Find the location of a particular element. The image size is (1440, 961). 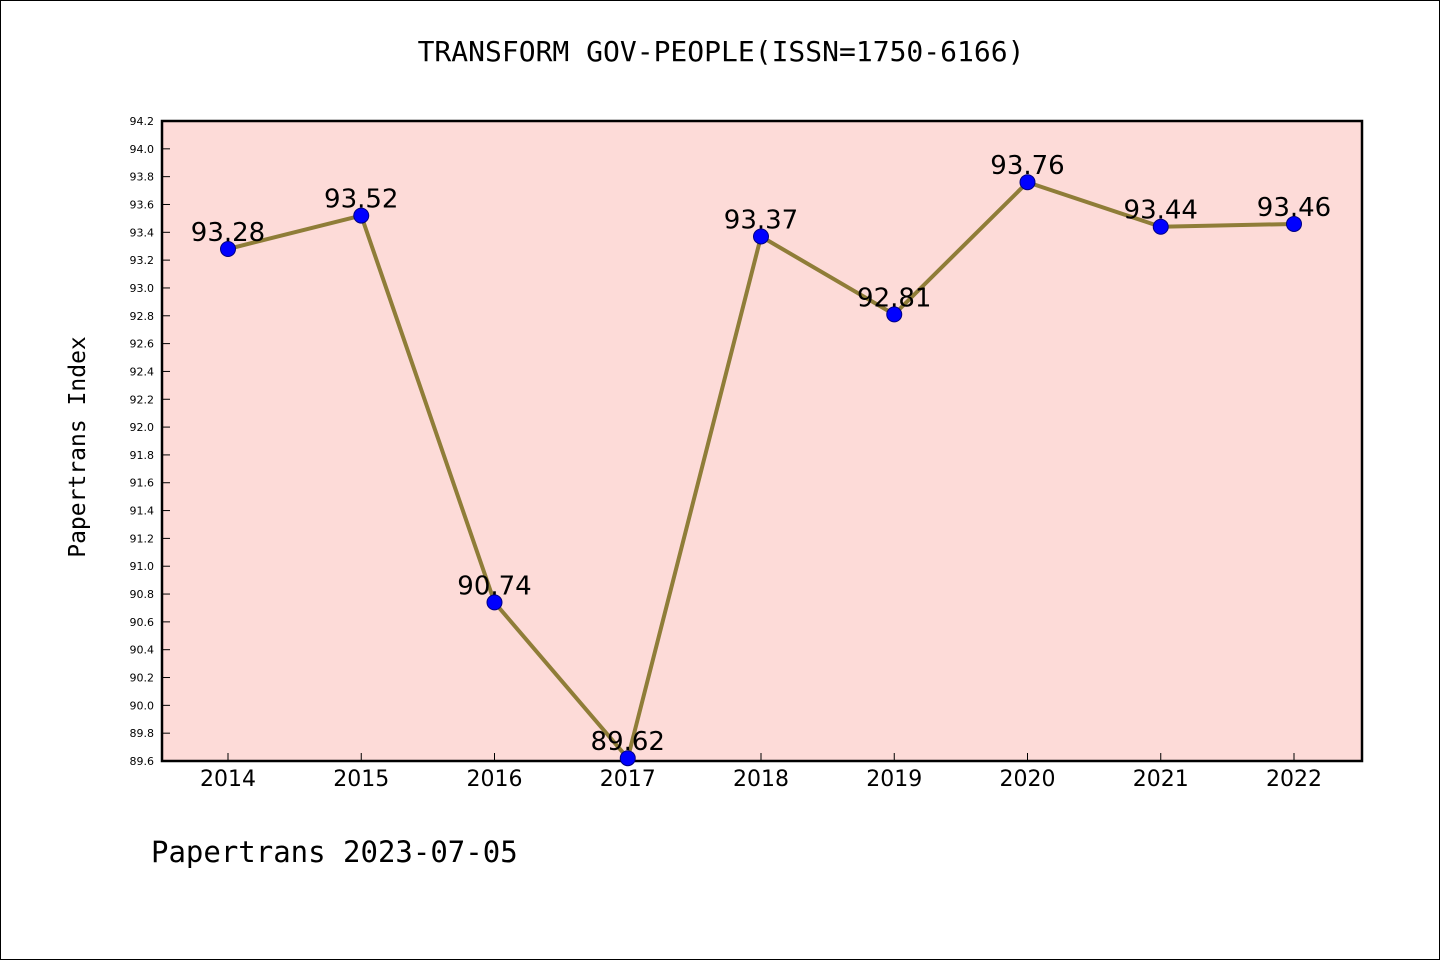

y-tick-label: 94.2 is located at coordinates (142, 121).